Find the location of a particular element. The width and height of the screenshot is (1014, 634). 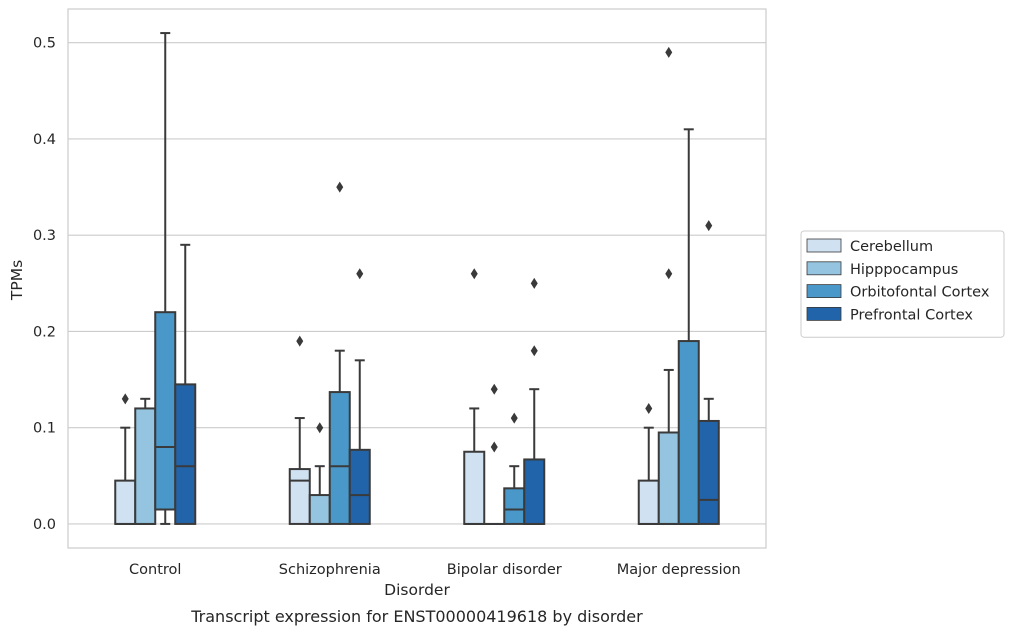

legend-label: Orbitofontal Cortex is located at coordinates (920, 293).